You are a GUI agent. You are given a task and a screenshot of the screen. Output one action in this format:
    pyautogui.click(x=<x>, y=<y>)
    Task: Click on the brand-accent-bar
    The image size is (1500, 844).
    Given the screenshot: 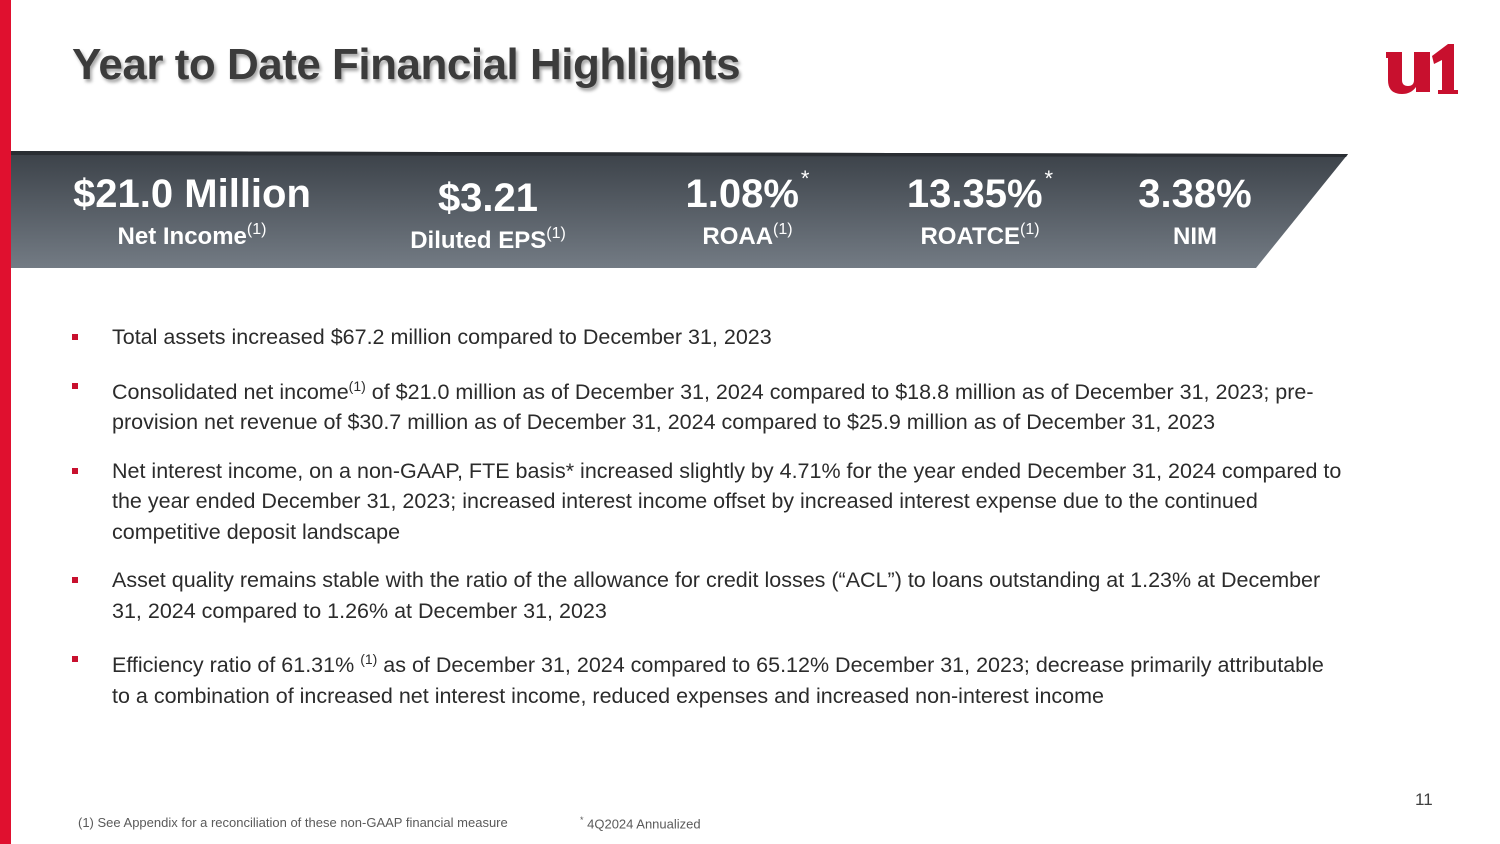 What is the action you would take?
    pyautogui.click(x=5, y=422)
    